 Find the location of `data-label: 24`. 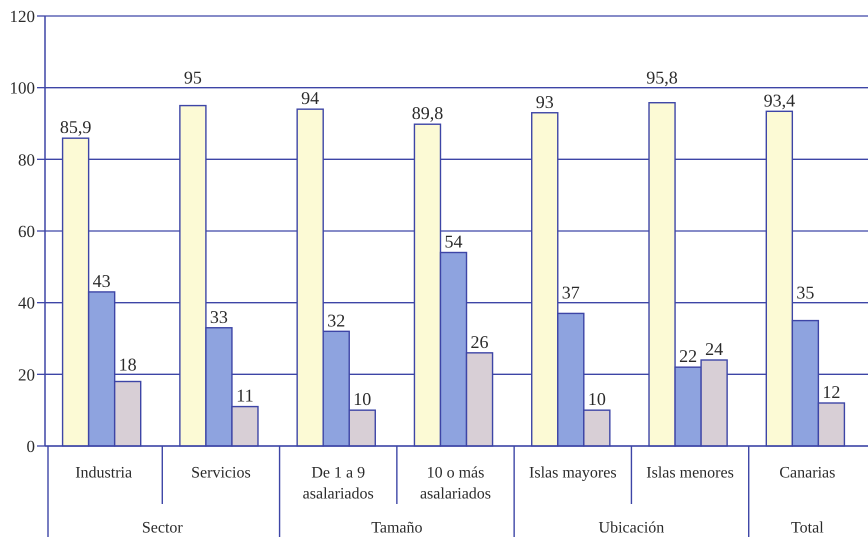

data-label: 24 is located at coordinates (714, 349).